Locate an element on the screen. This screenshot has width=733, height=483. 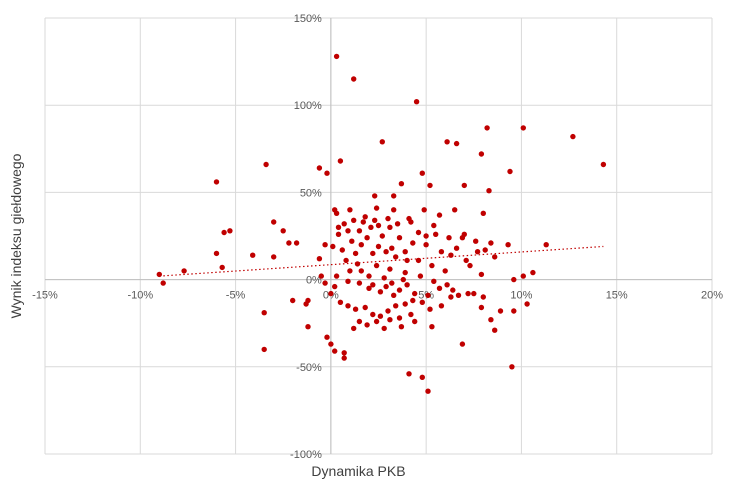
trendline-line is located at coordinates (381, 261).